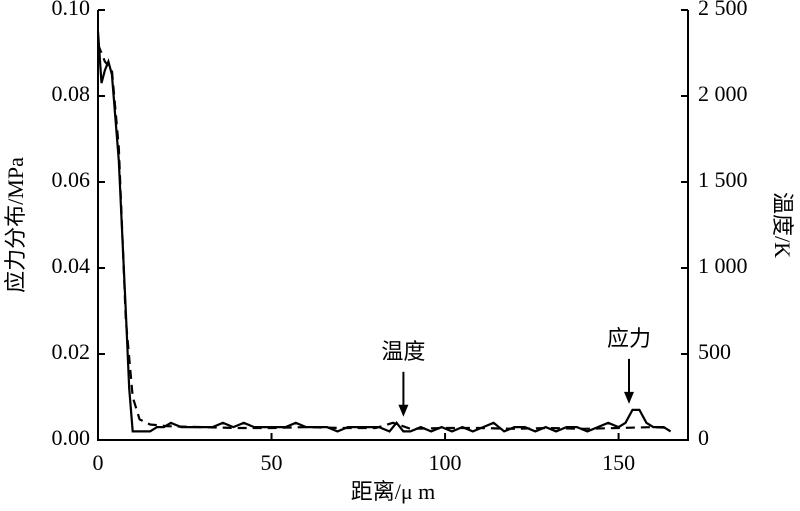 The height and width of the screenshot is (511, 800). I want to click on x-axis-label: 距离/μ m, so click(393, 491).